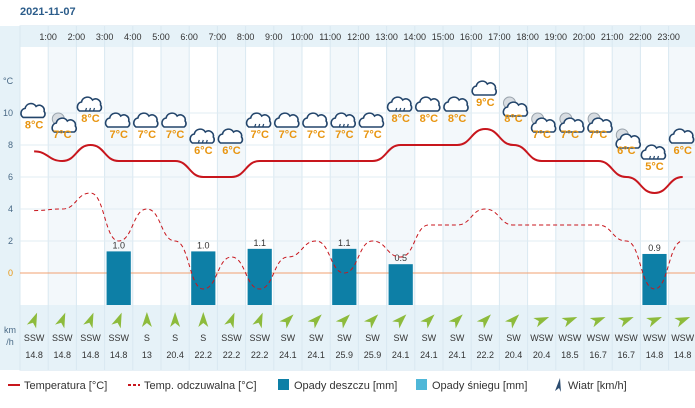  I want to click on temp-axis-unit: °C, so click(8, 81).